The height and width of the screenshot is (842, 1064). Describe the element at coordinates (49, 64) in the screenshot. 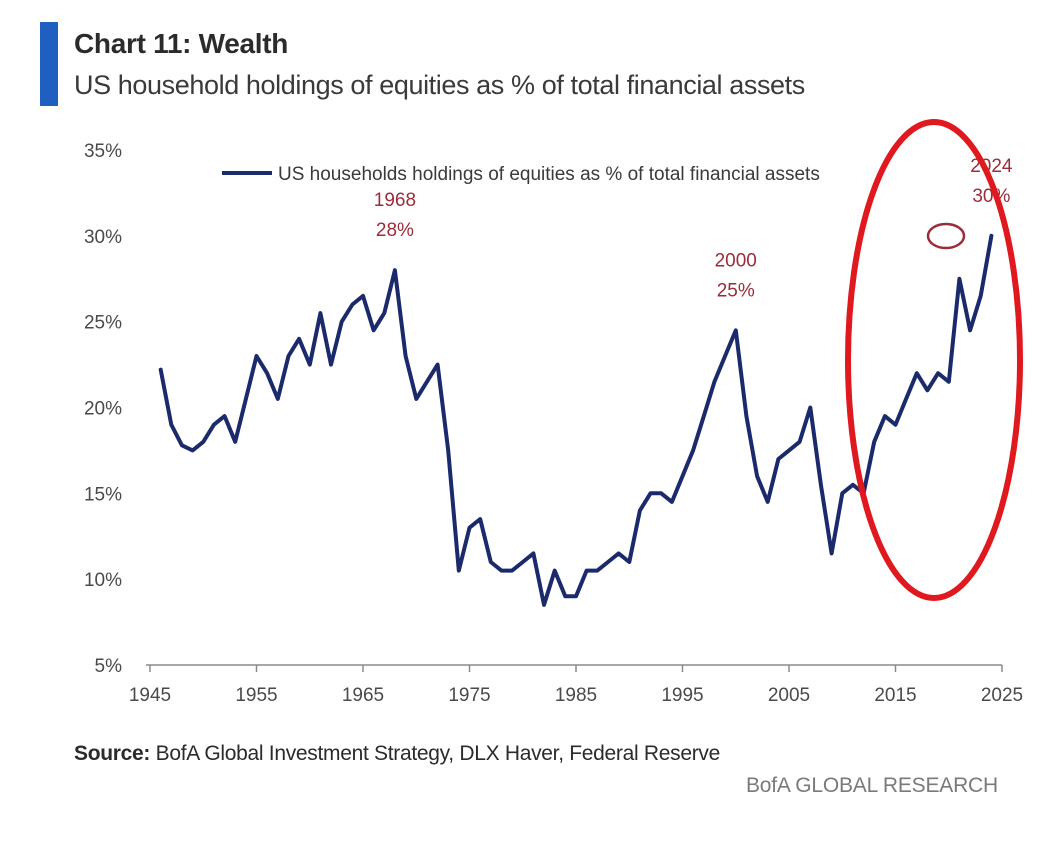

I see `accent-bar` at that location.